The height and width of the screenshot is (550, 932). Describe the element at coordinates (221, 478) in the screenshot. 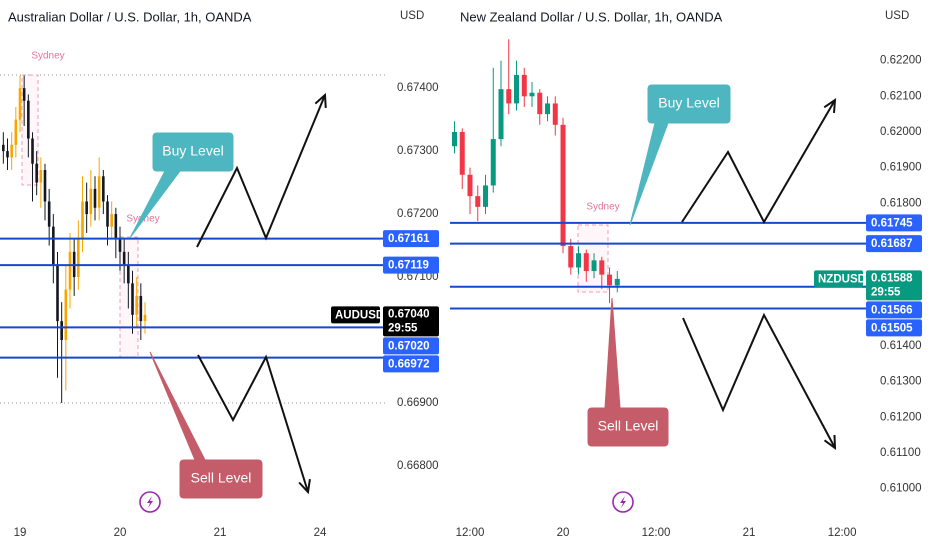

I see `sell-callout-text: Sell Level` at that location.